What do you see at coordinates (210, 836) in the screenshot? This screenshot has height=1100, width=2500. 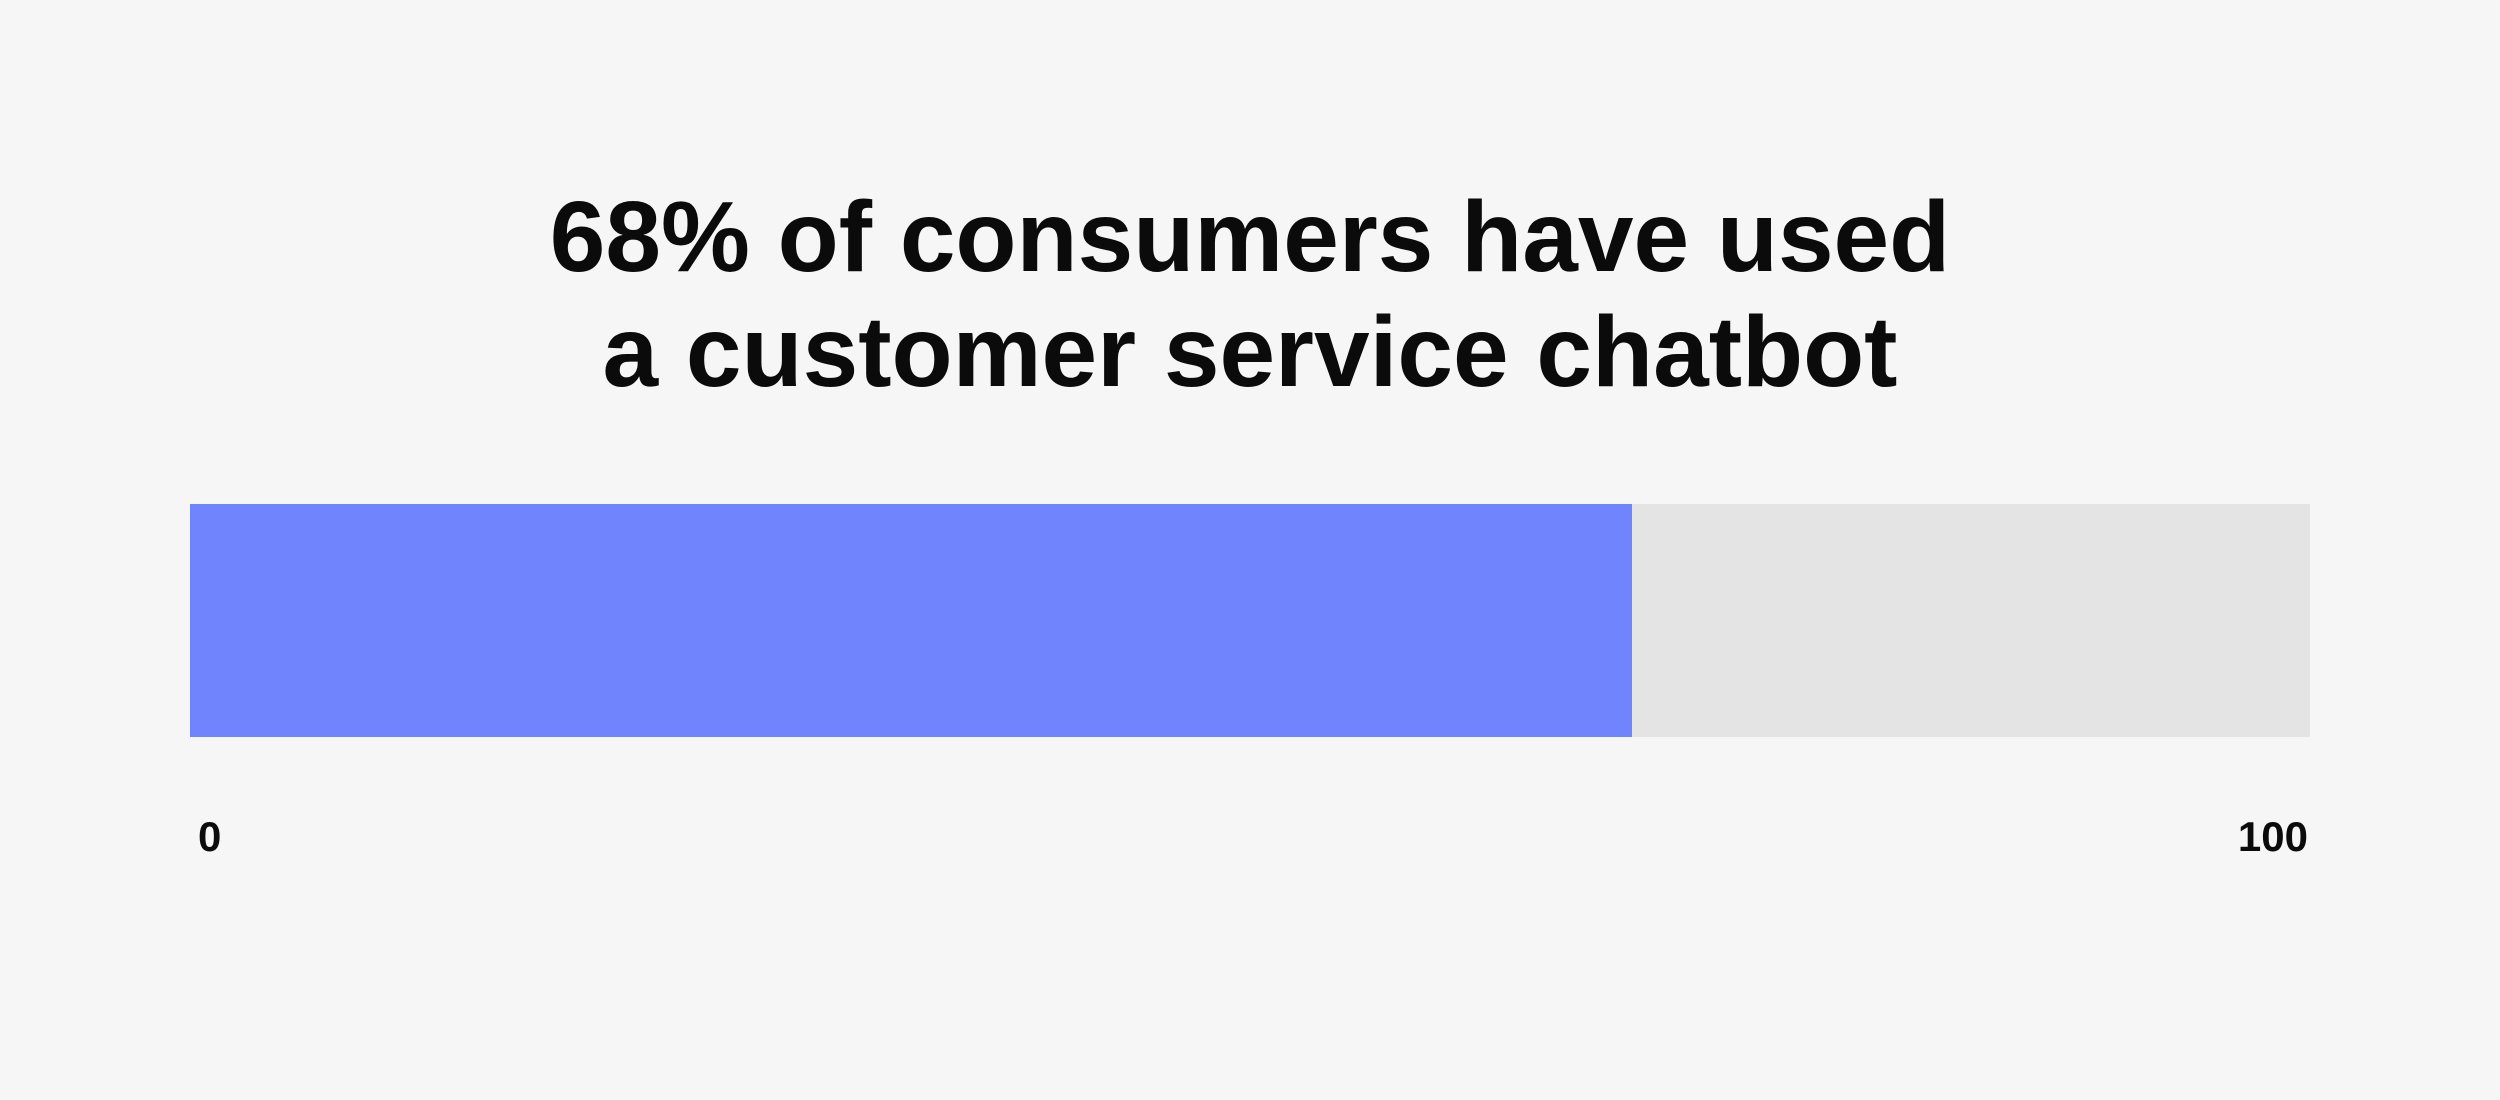 I see `axis-tick-min: 0` at bounding box center [210, 836].